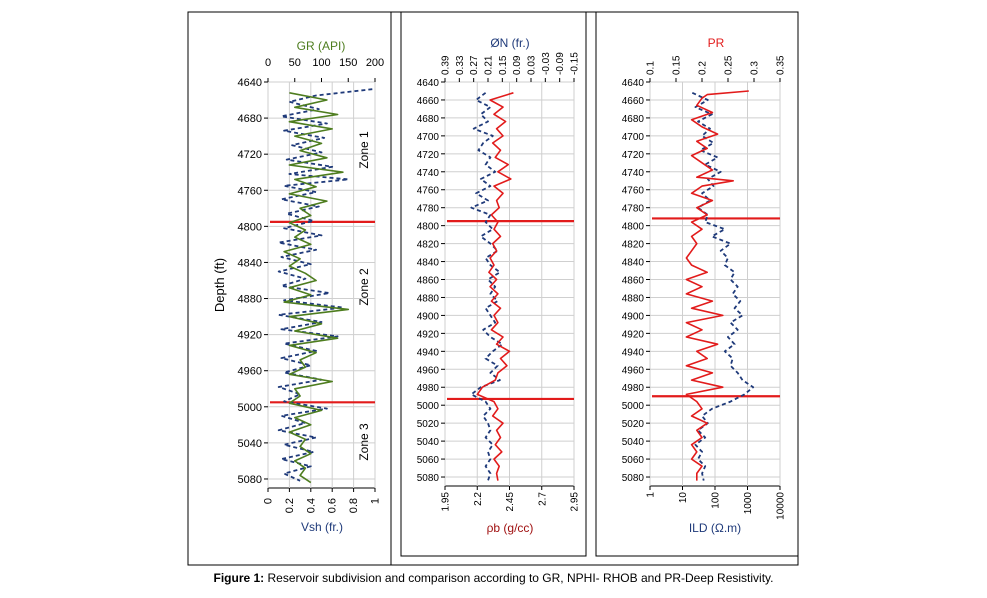 The height and width of the screenshot is (598, 987). Describe the element at coordinates (703, 68) in the screenshot. I see `top-axis-tick-label: 0.2` at that location.